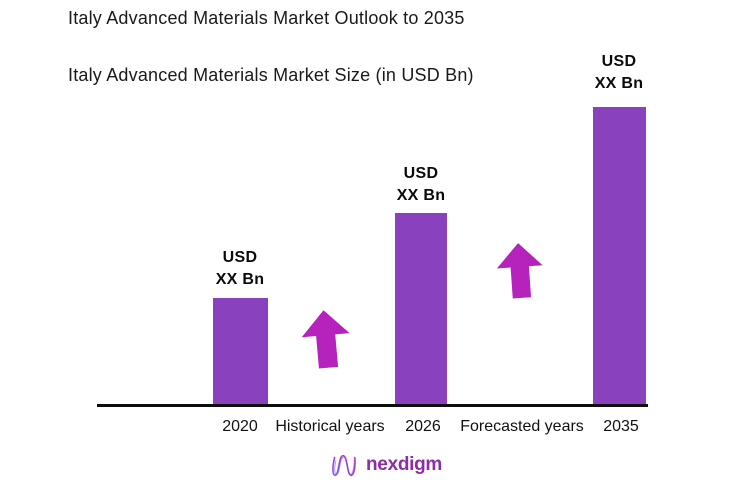  What do you see at coordinates (421, 185) in the screenshot?
I see `bar-value-label-2026: USD XX Bn` at bounding box center [421, 185].